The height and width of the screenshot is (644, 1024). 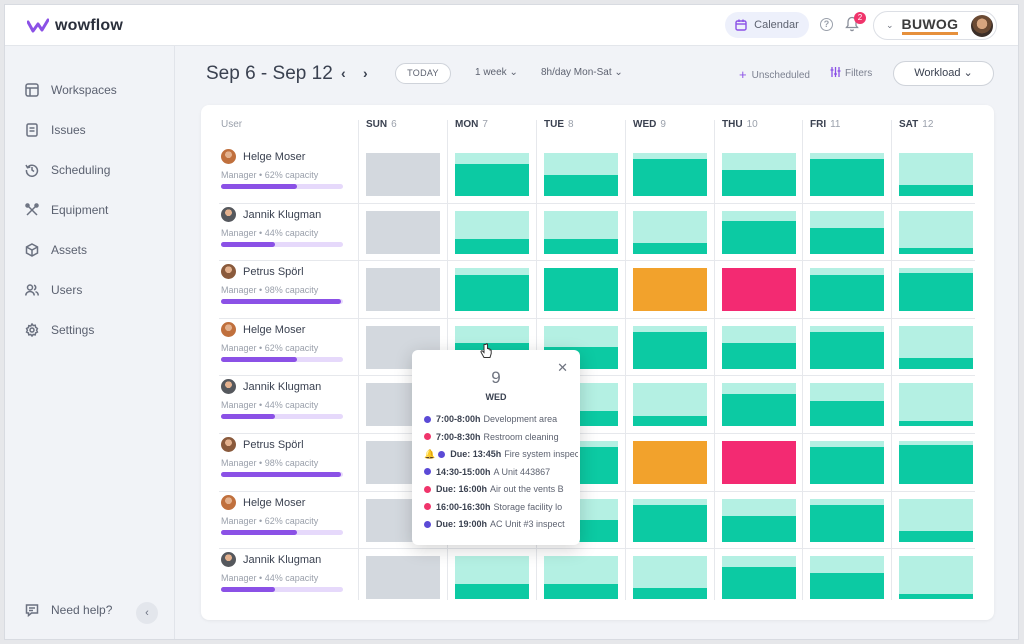 I want to click on today-button: TODAY, so click(x=423, y=73).